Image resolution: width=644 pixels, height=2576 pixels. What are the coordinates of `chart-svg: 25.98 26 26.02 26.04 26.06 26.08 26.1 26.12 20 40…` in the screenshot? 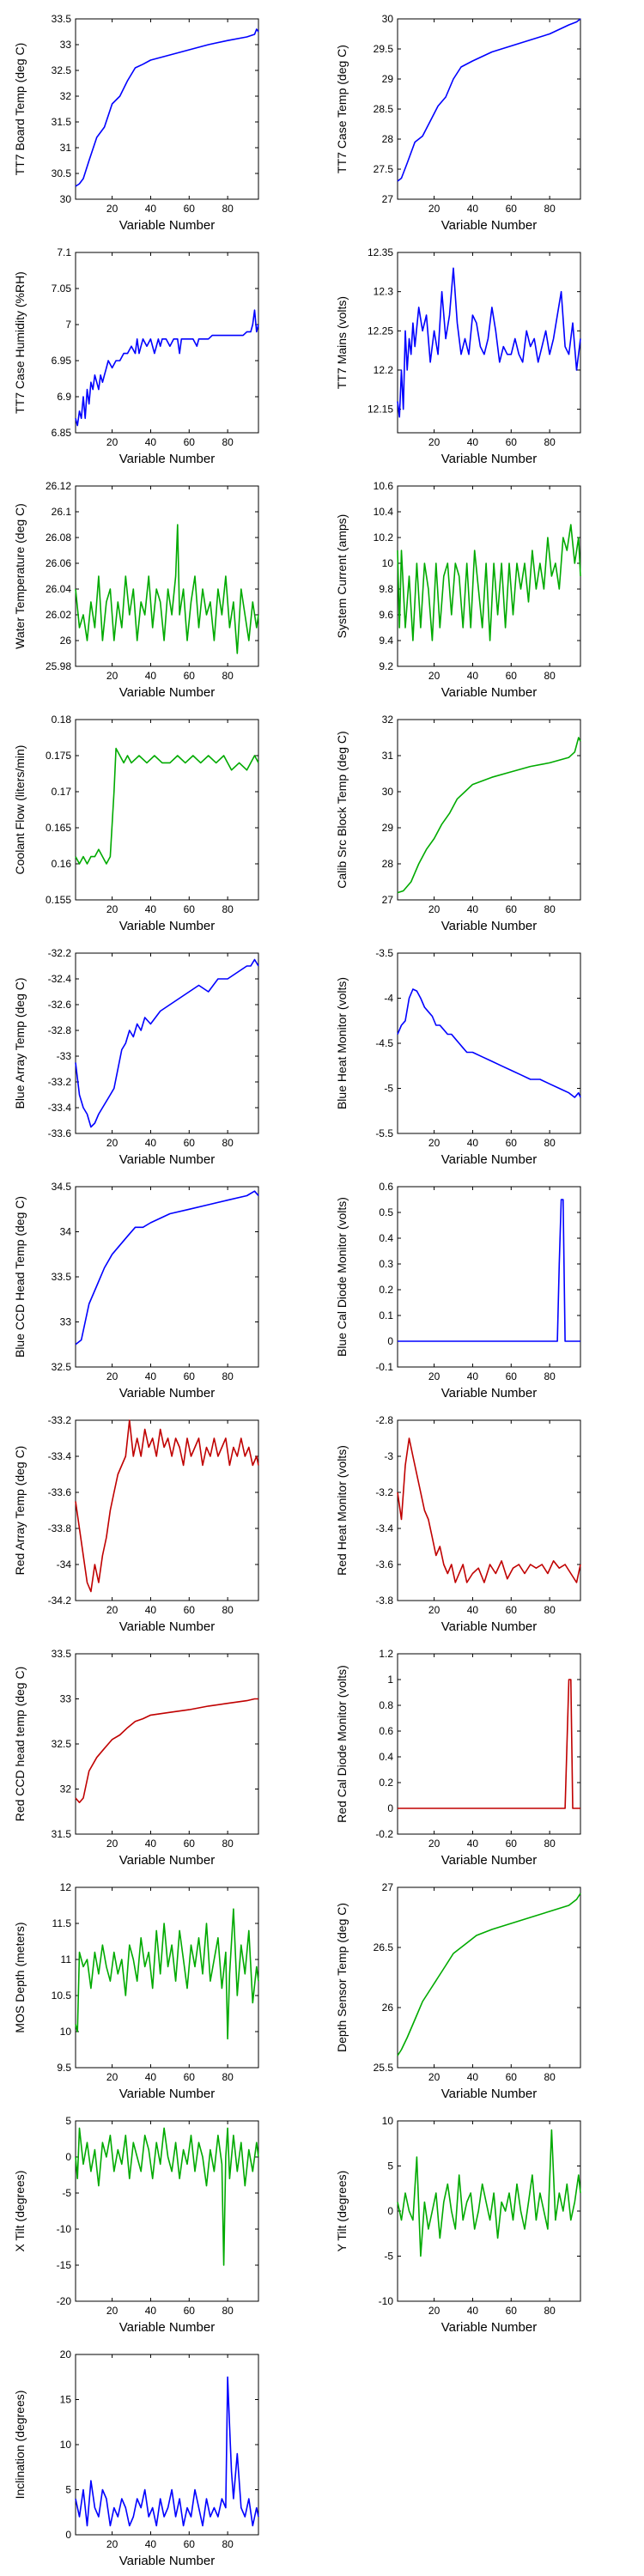 It's located at (153, 581).